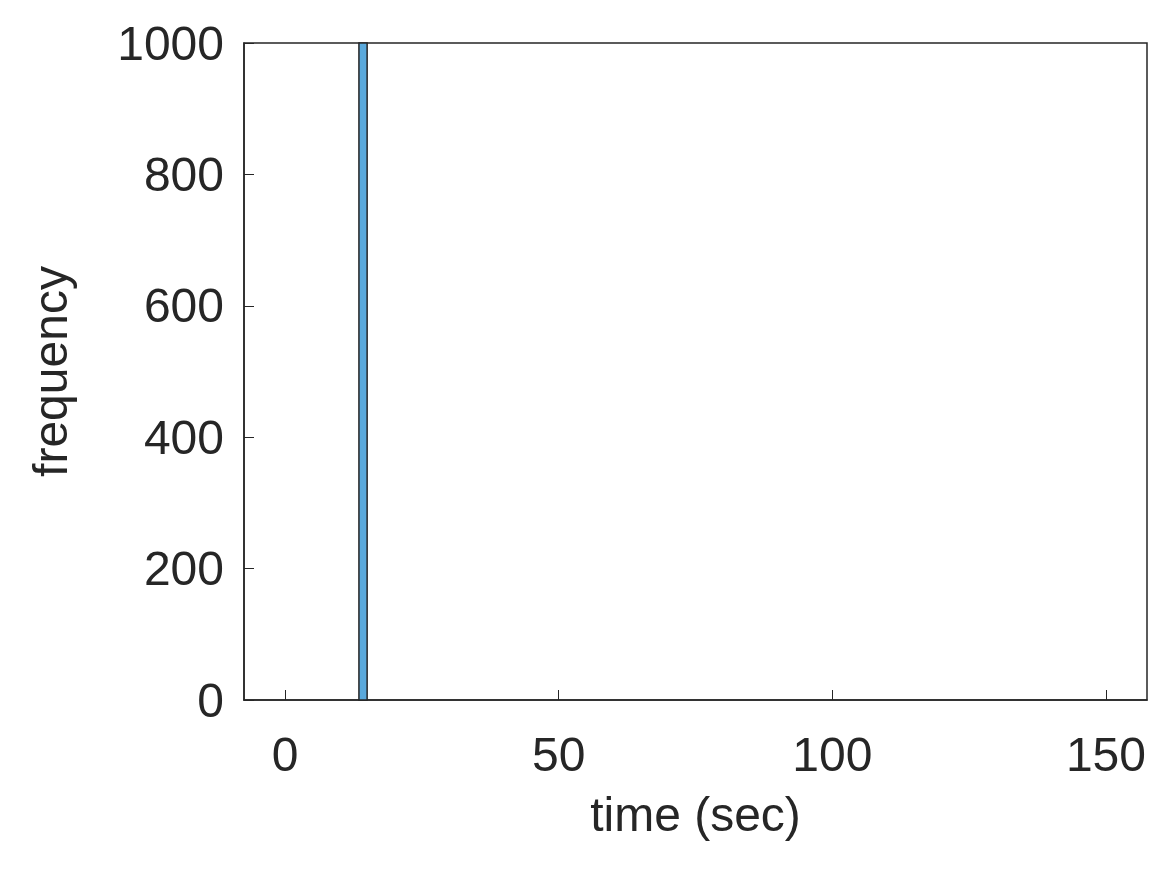  I want to click on y-tick-label: 600, so click(183, 306).